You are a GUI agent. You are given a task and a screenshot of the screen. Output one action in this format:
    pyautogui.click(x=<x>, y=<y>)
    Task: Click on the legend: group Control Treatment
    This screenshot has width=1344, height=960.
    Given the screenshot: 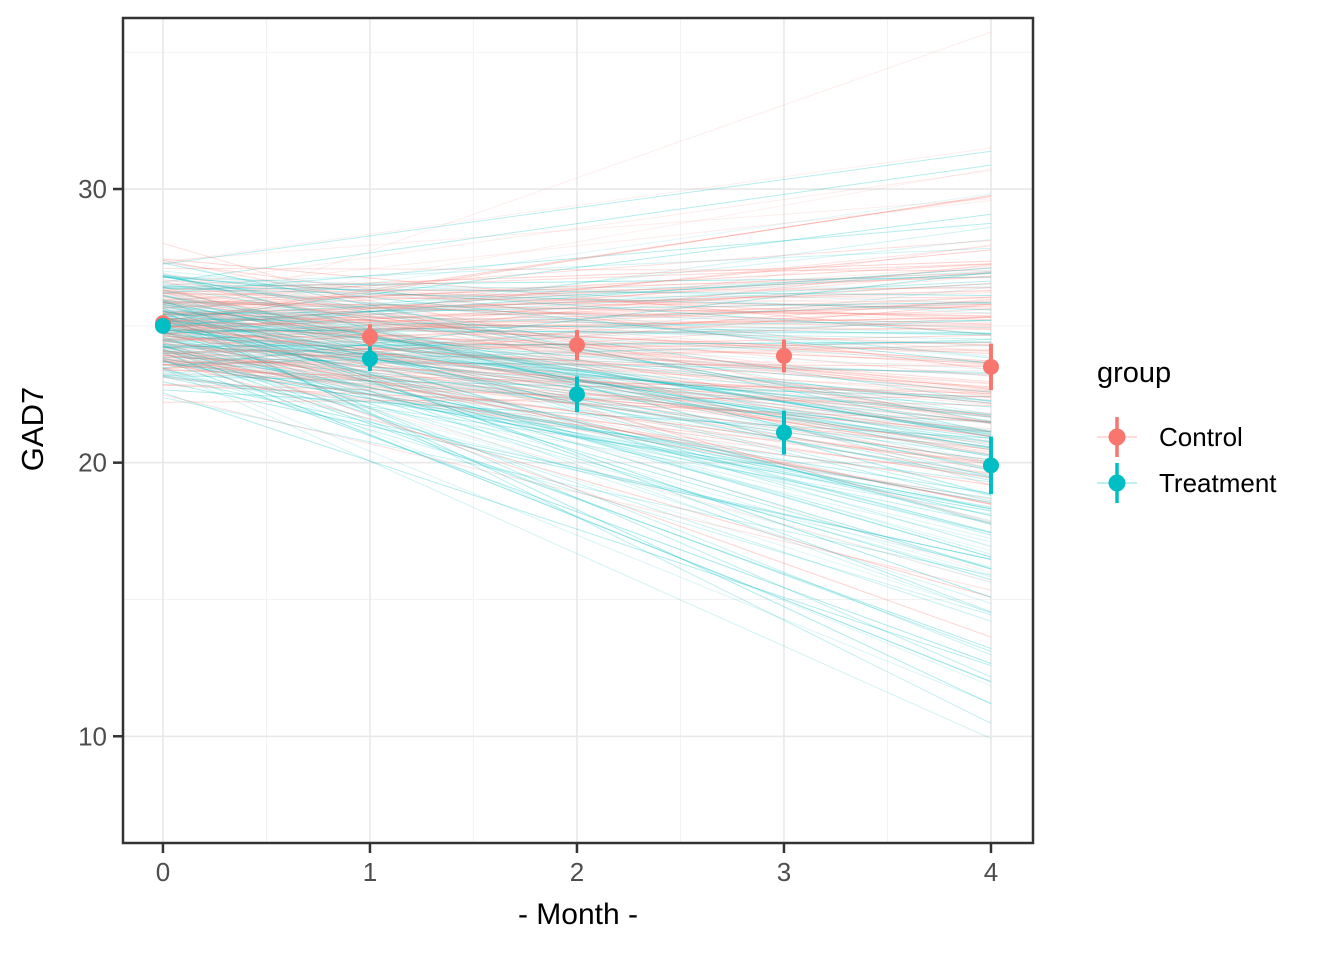 What is the action you would take?
    pyautogui.click(x=1185, y=431)
    